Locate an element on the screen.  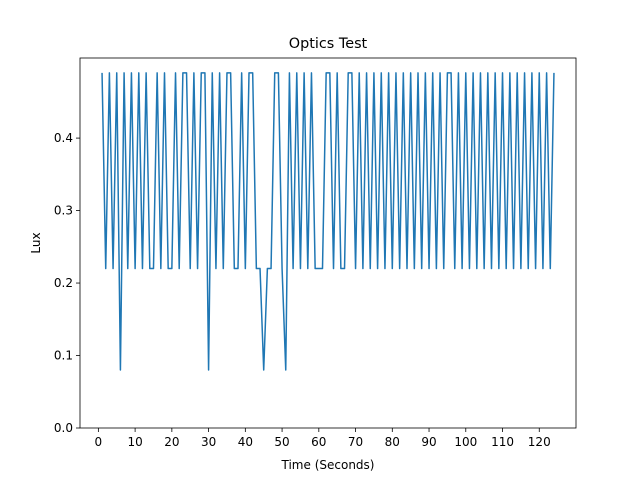
x-tick-label: 70 is located at coordinates (355, 442).